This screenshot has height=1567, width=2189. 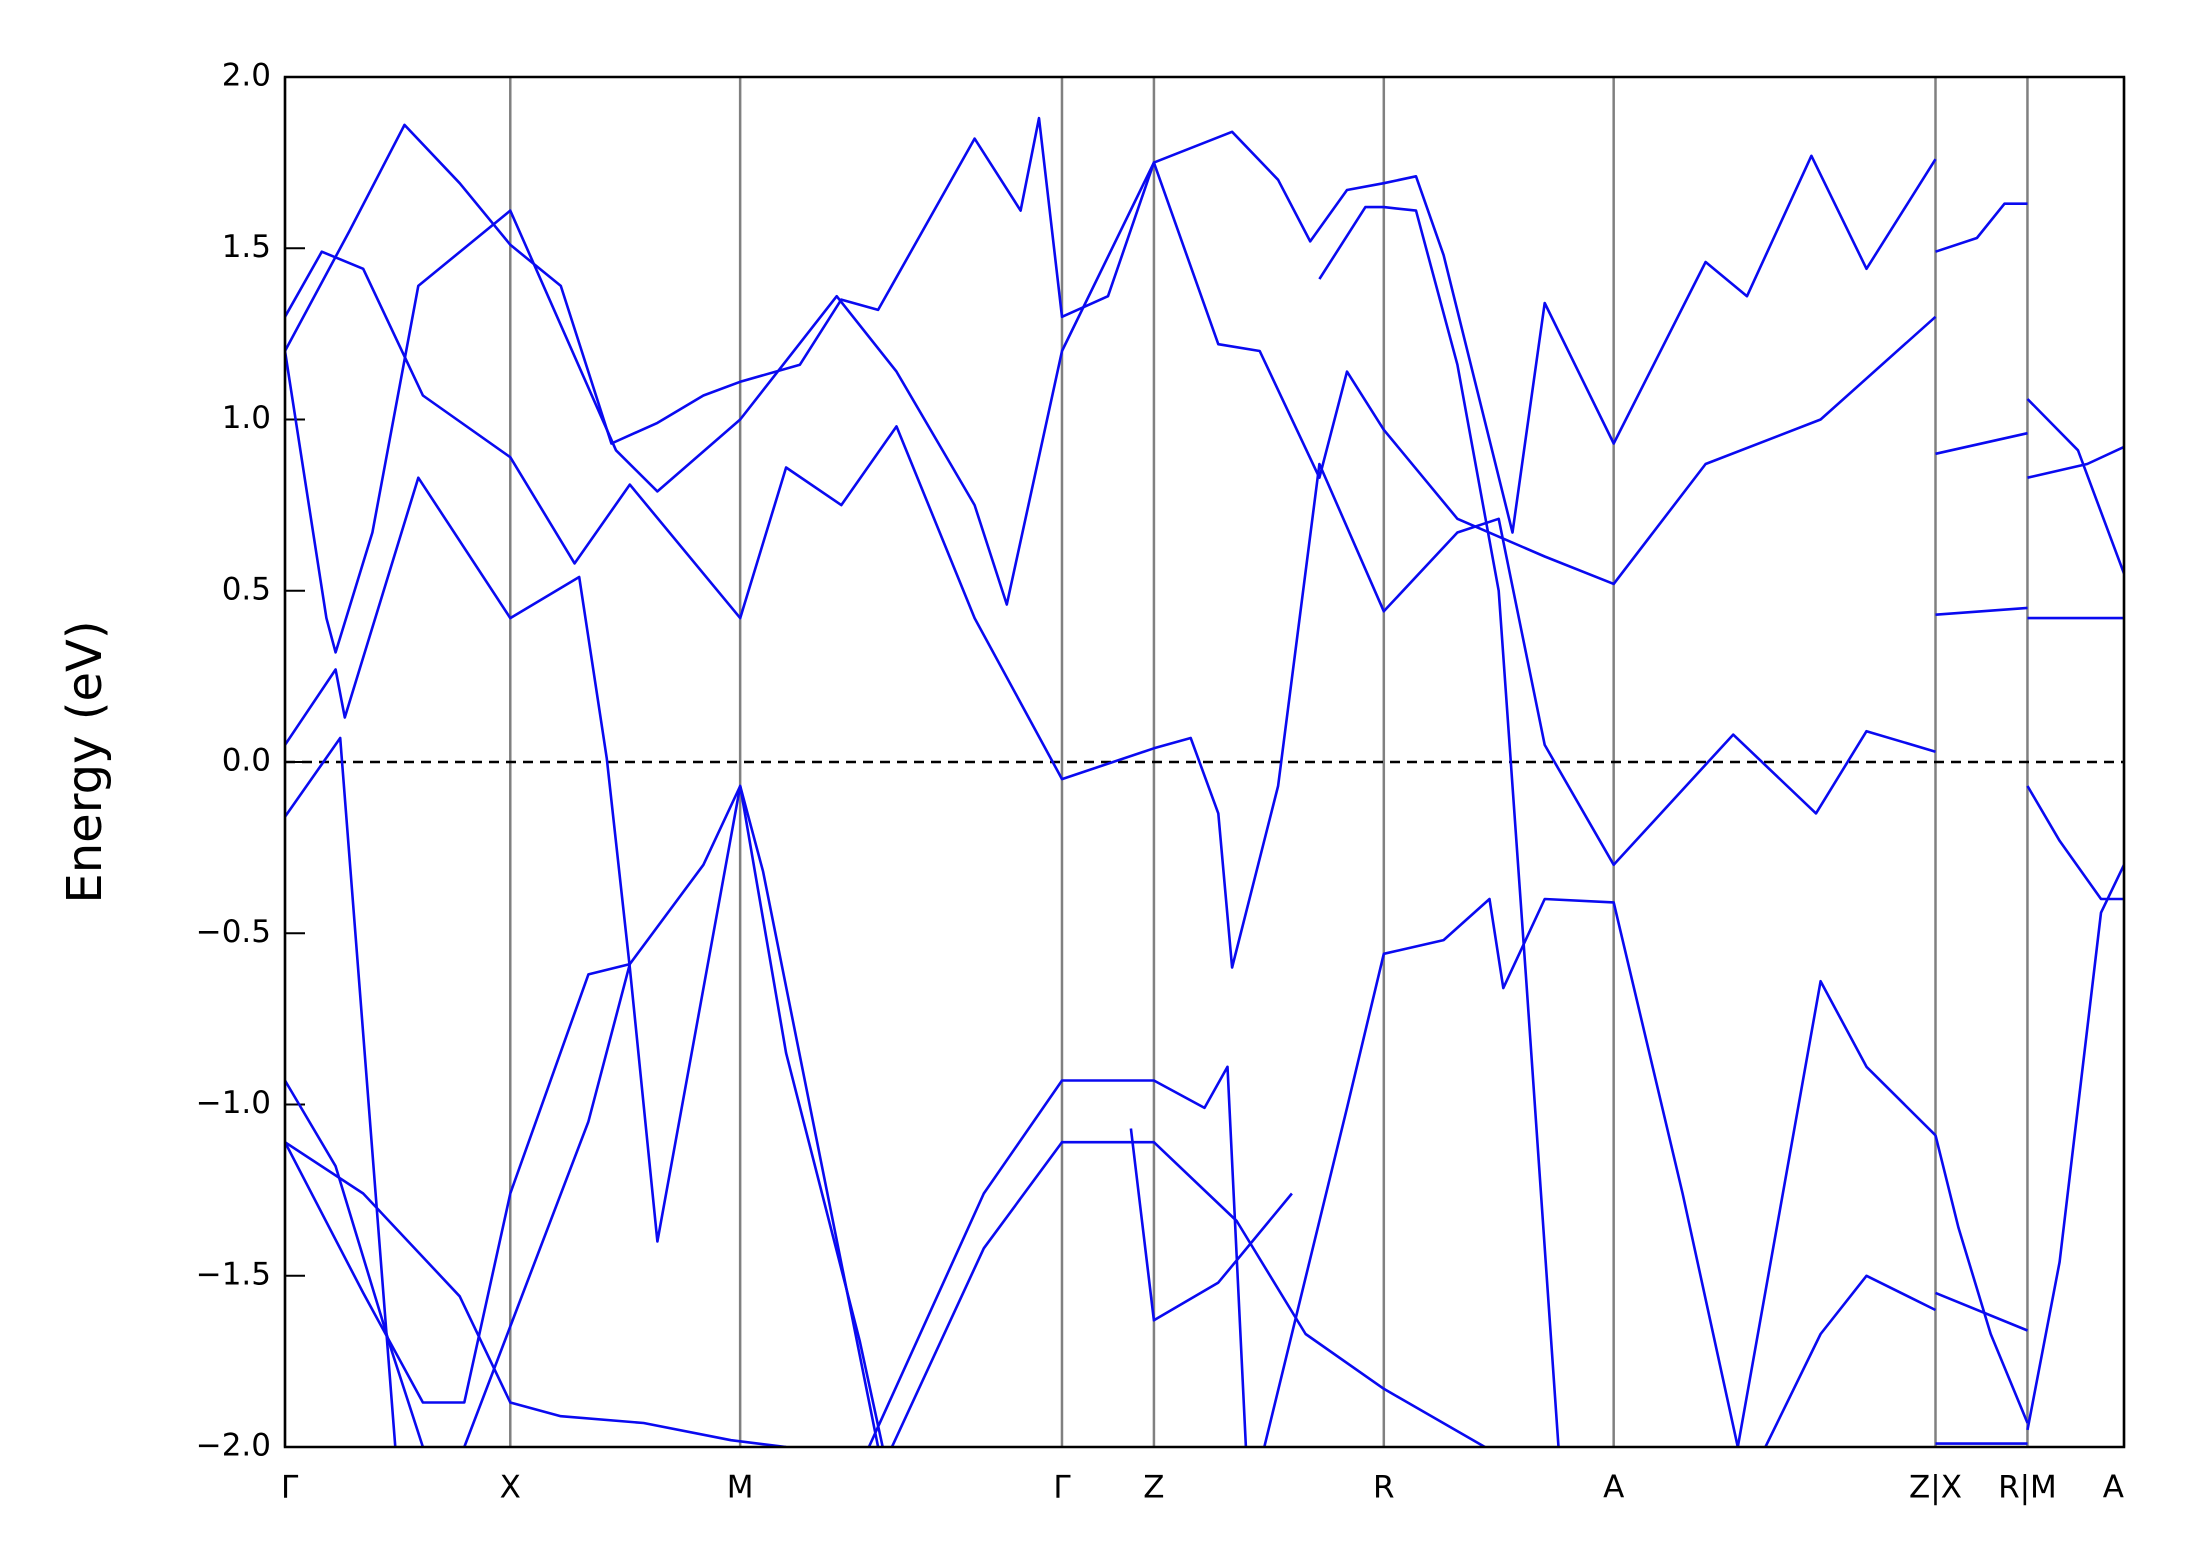 I want to click on x-tick-label: M, so click(x=740, y=1488).